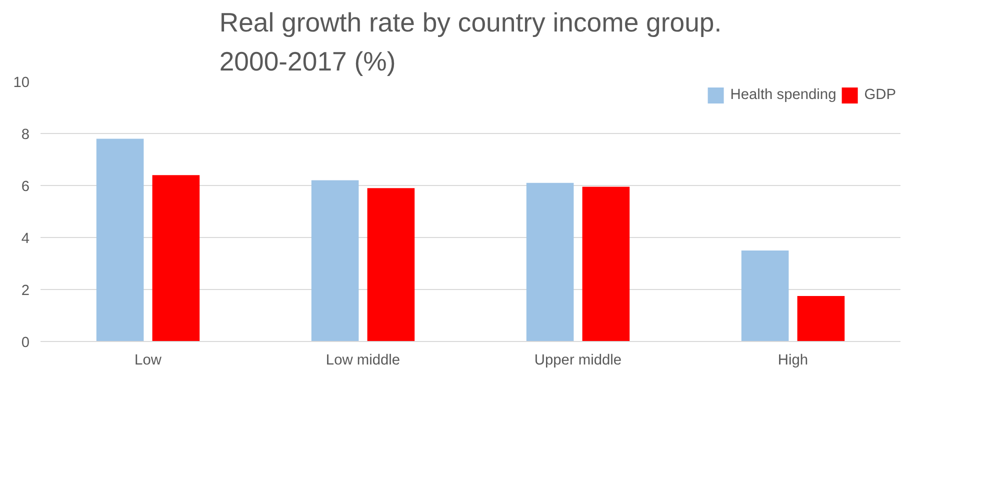 The width and height of the screenshot is (990, 490). Describe the element at coordinates (21, 83) in the screenshot. I see `y-tick-label: 10` at that location.